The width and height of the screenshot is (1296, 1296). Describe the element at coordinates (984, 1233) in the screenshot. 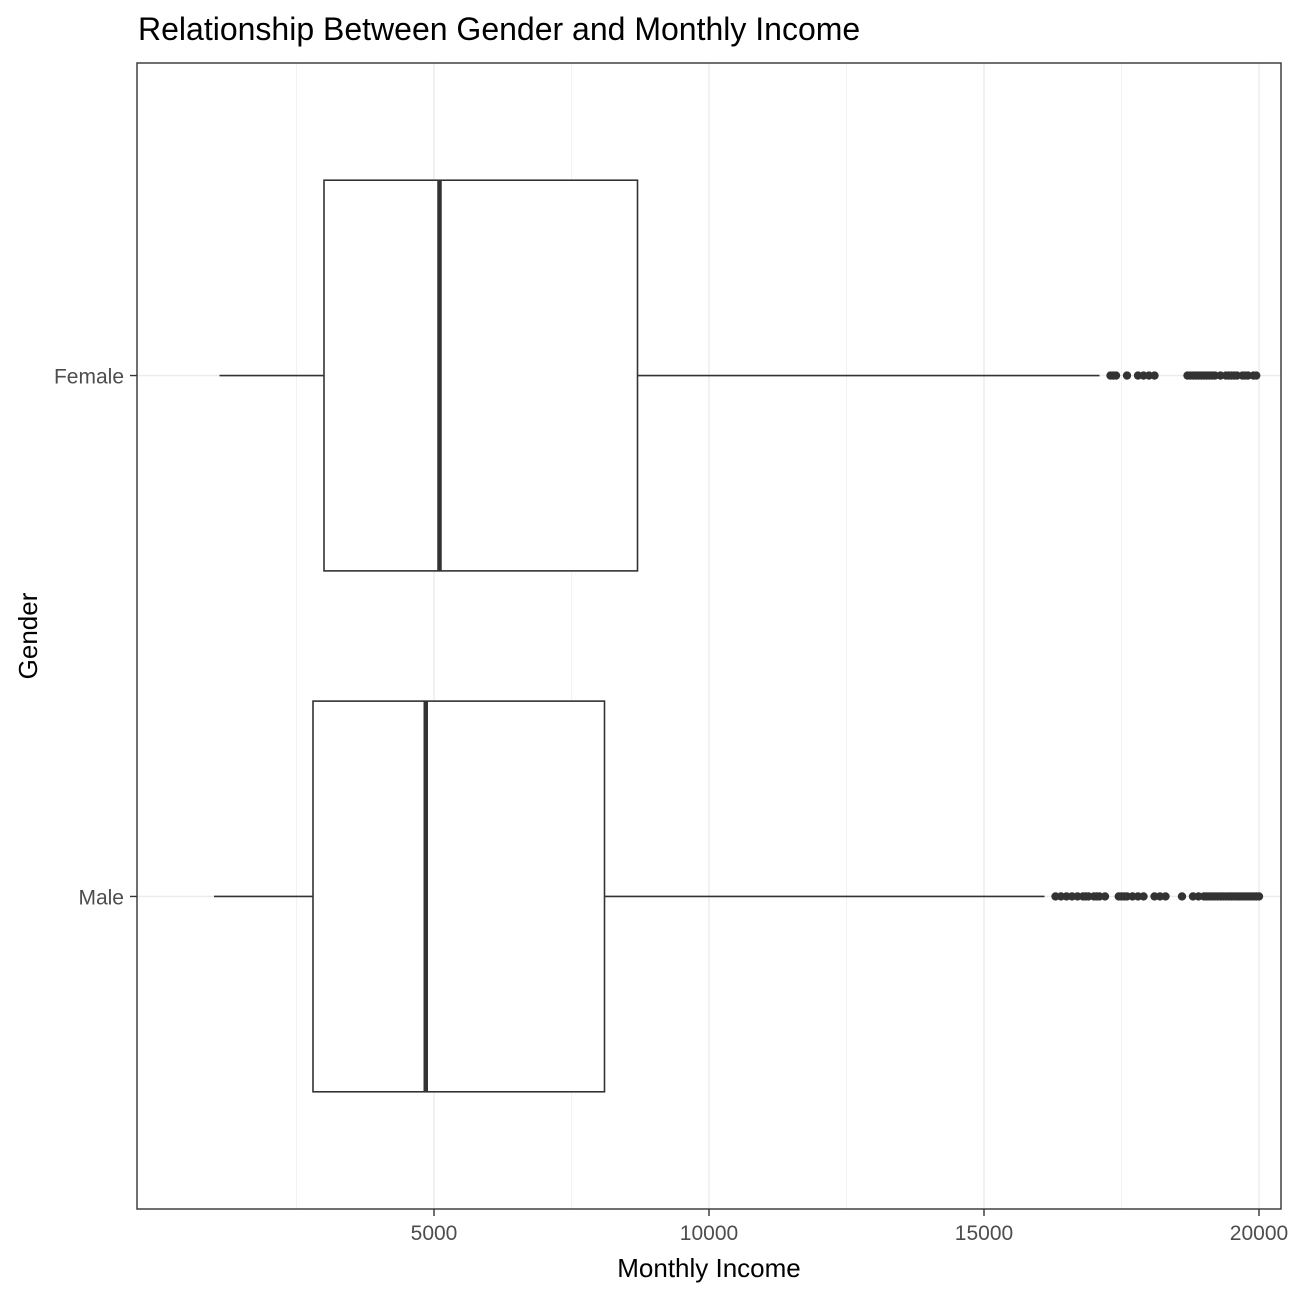

I see `x-tick-label: 15000` at that location.